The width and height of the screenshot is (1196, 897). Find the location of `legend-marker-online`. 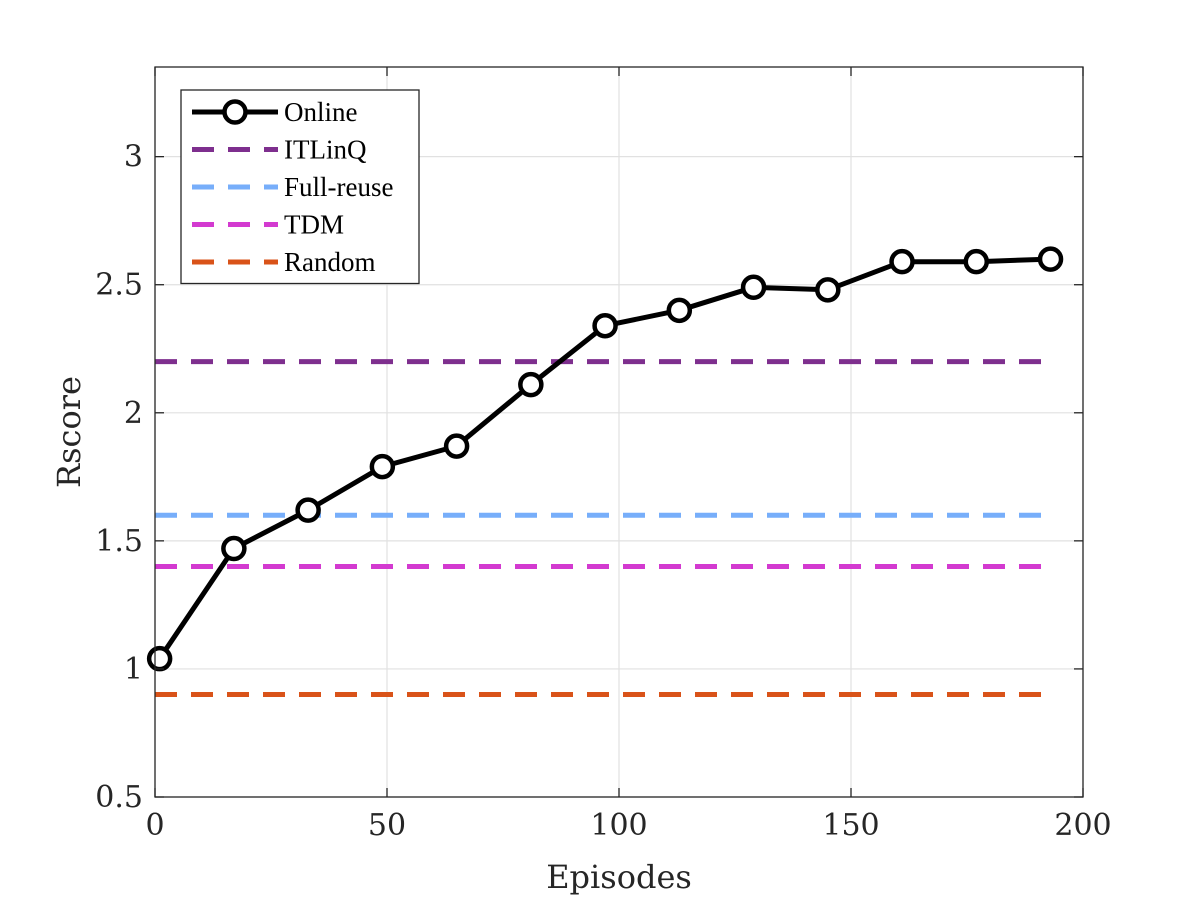

legend-marker-online is located at coordinates (235, 112).